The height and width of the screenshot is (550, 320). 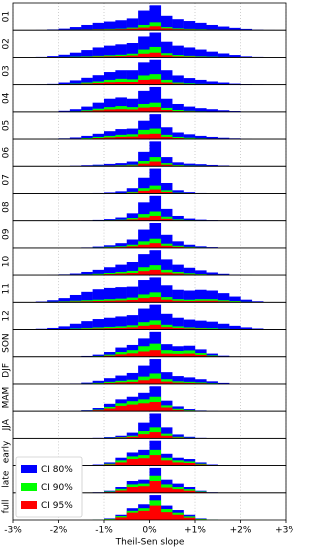 I want to click on panel-label: DJF, so click(x=7, y=370).